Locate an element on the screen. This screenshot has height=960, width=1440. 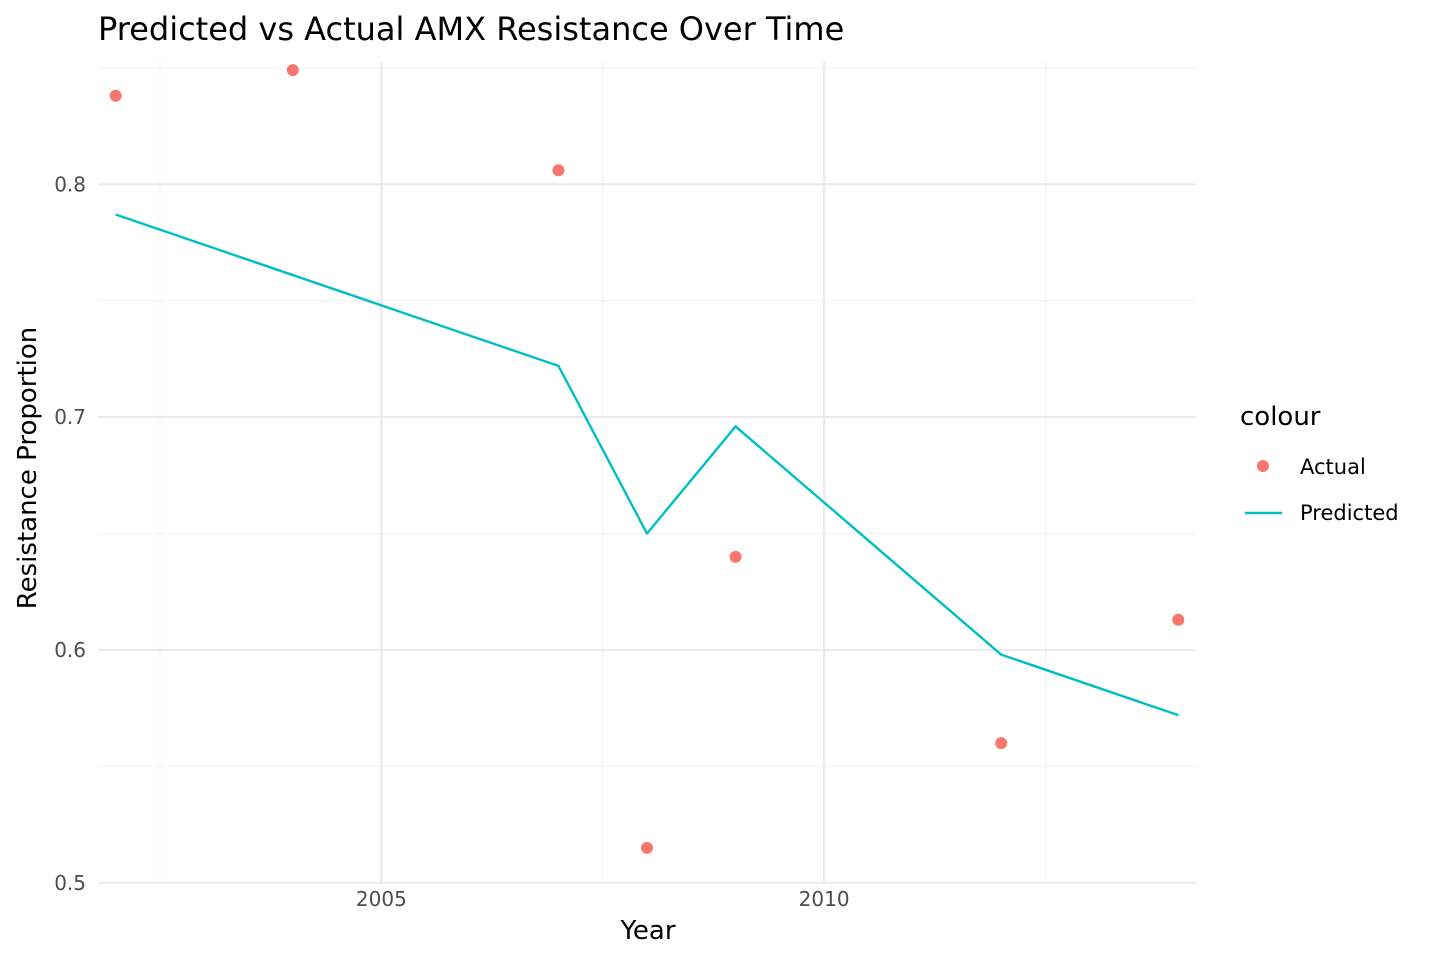
y-tick-label-0: 0.5 is located at coordinates (70, 883).